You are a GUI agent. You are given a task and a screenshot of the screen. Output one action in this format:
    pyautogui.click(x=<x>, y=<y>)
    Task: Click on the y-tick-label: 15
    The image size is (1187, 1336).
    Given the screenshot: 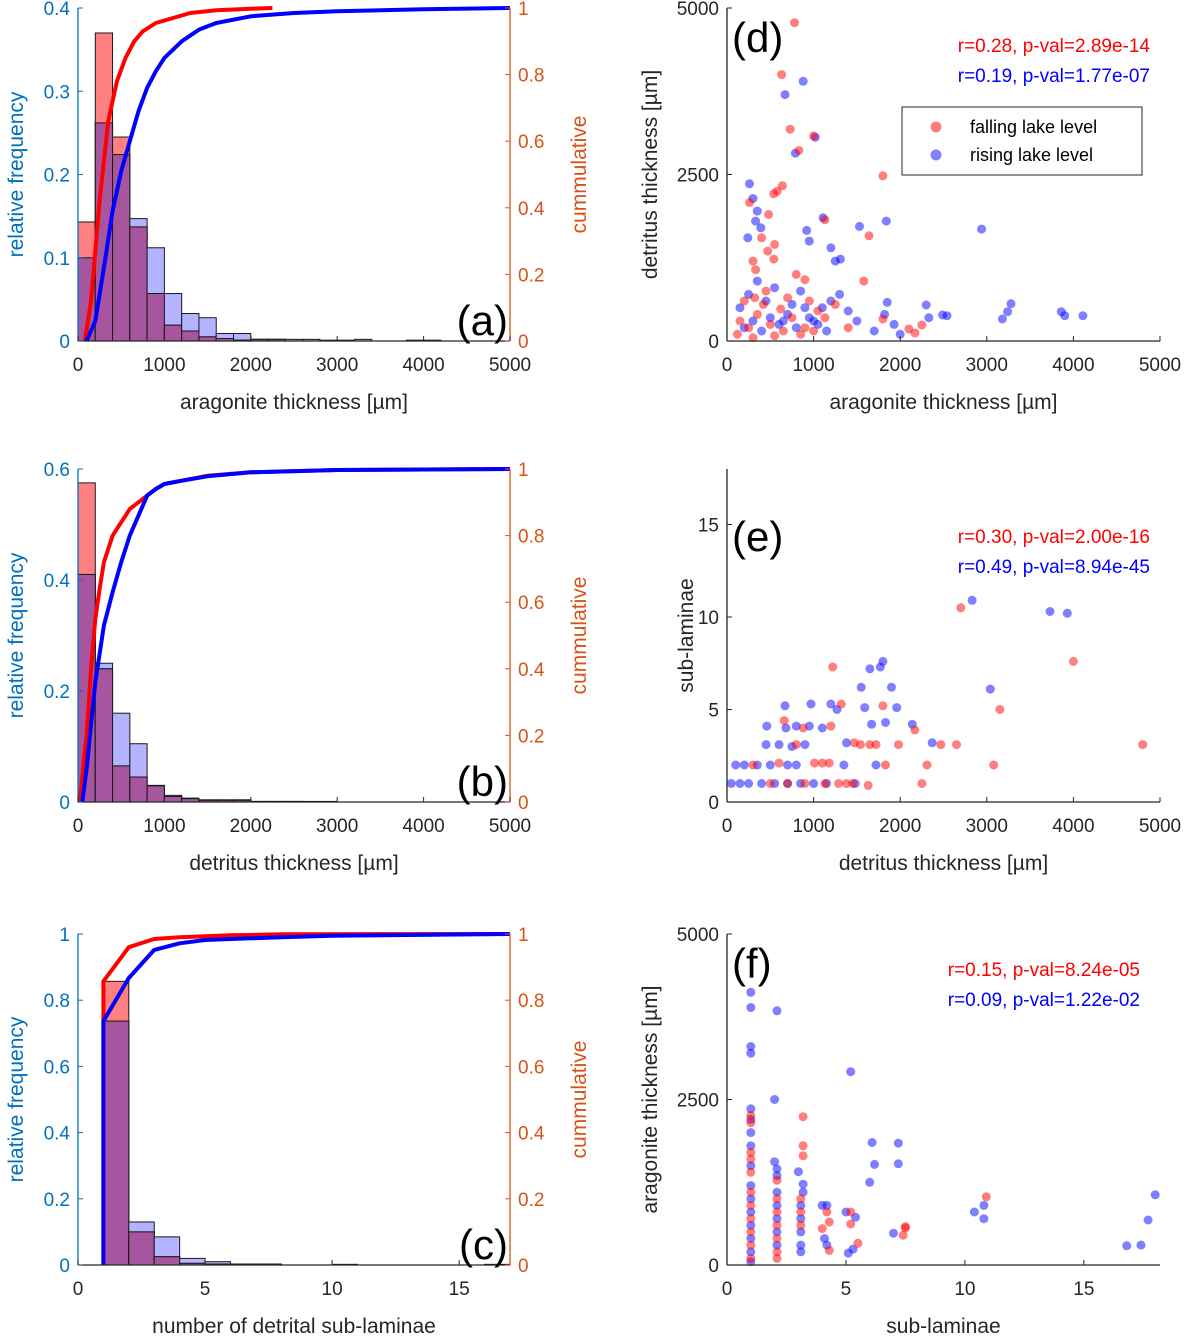 What is the action you would take?
    pyautogui.click(x=708, y=526)
    